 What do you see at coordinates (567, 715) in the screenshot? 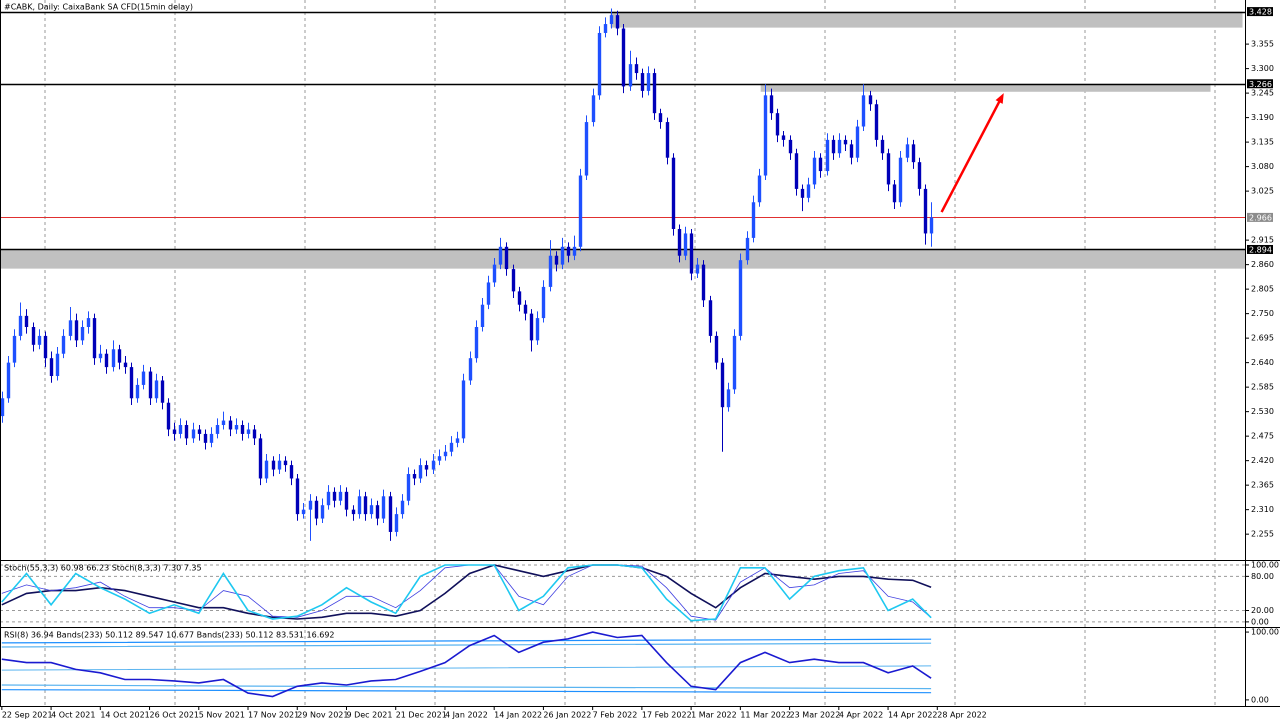
I see `x-tick-label: 26 Jan 2022` at bounding box center [567, 715].